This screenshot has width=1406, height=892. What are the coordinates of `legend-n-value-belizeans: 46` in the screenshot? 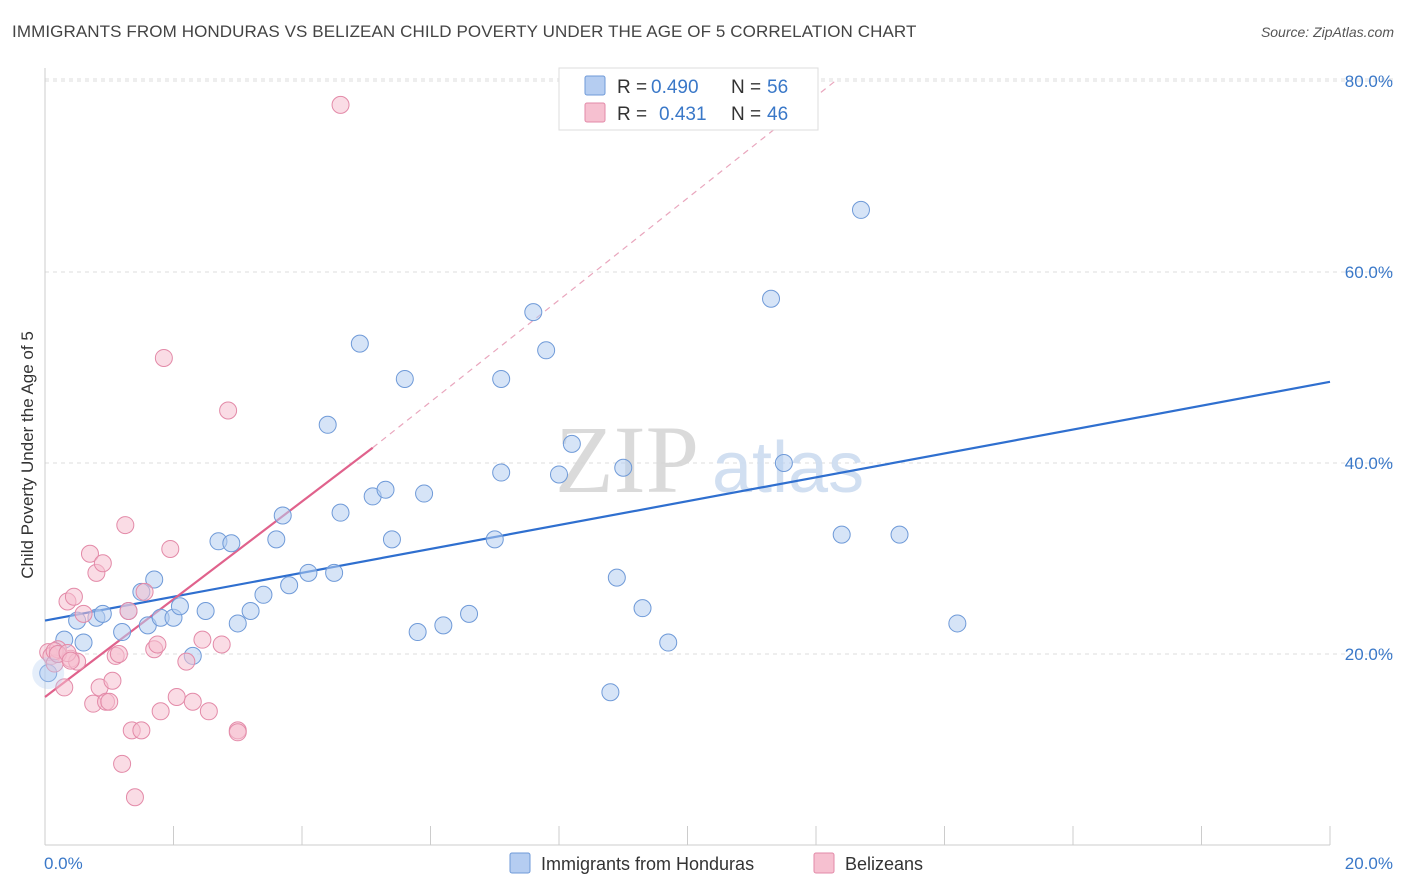 It's located at (777, 114).